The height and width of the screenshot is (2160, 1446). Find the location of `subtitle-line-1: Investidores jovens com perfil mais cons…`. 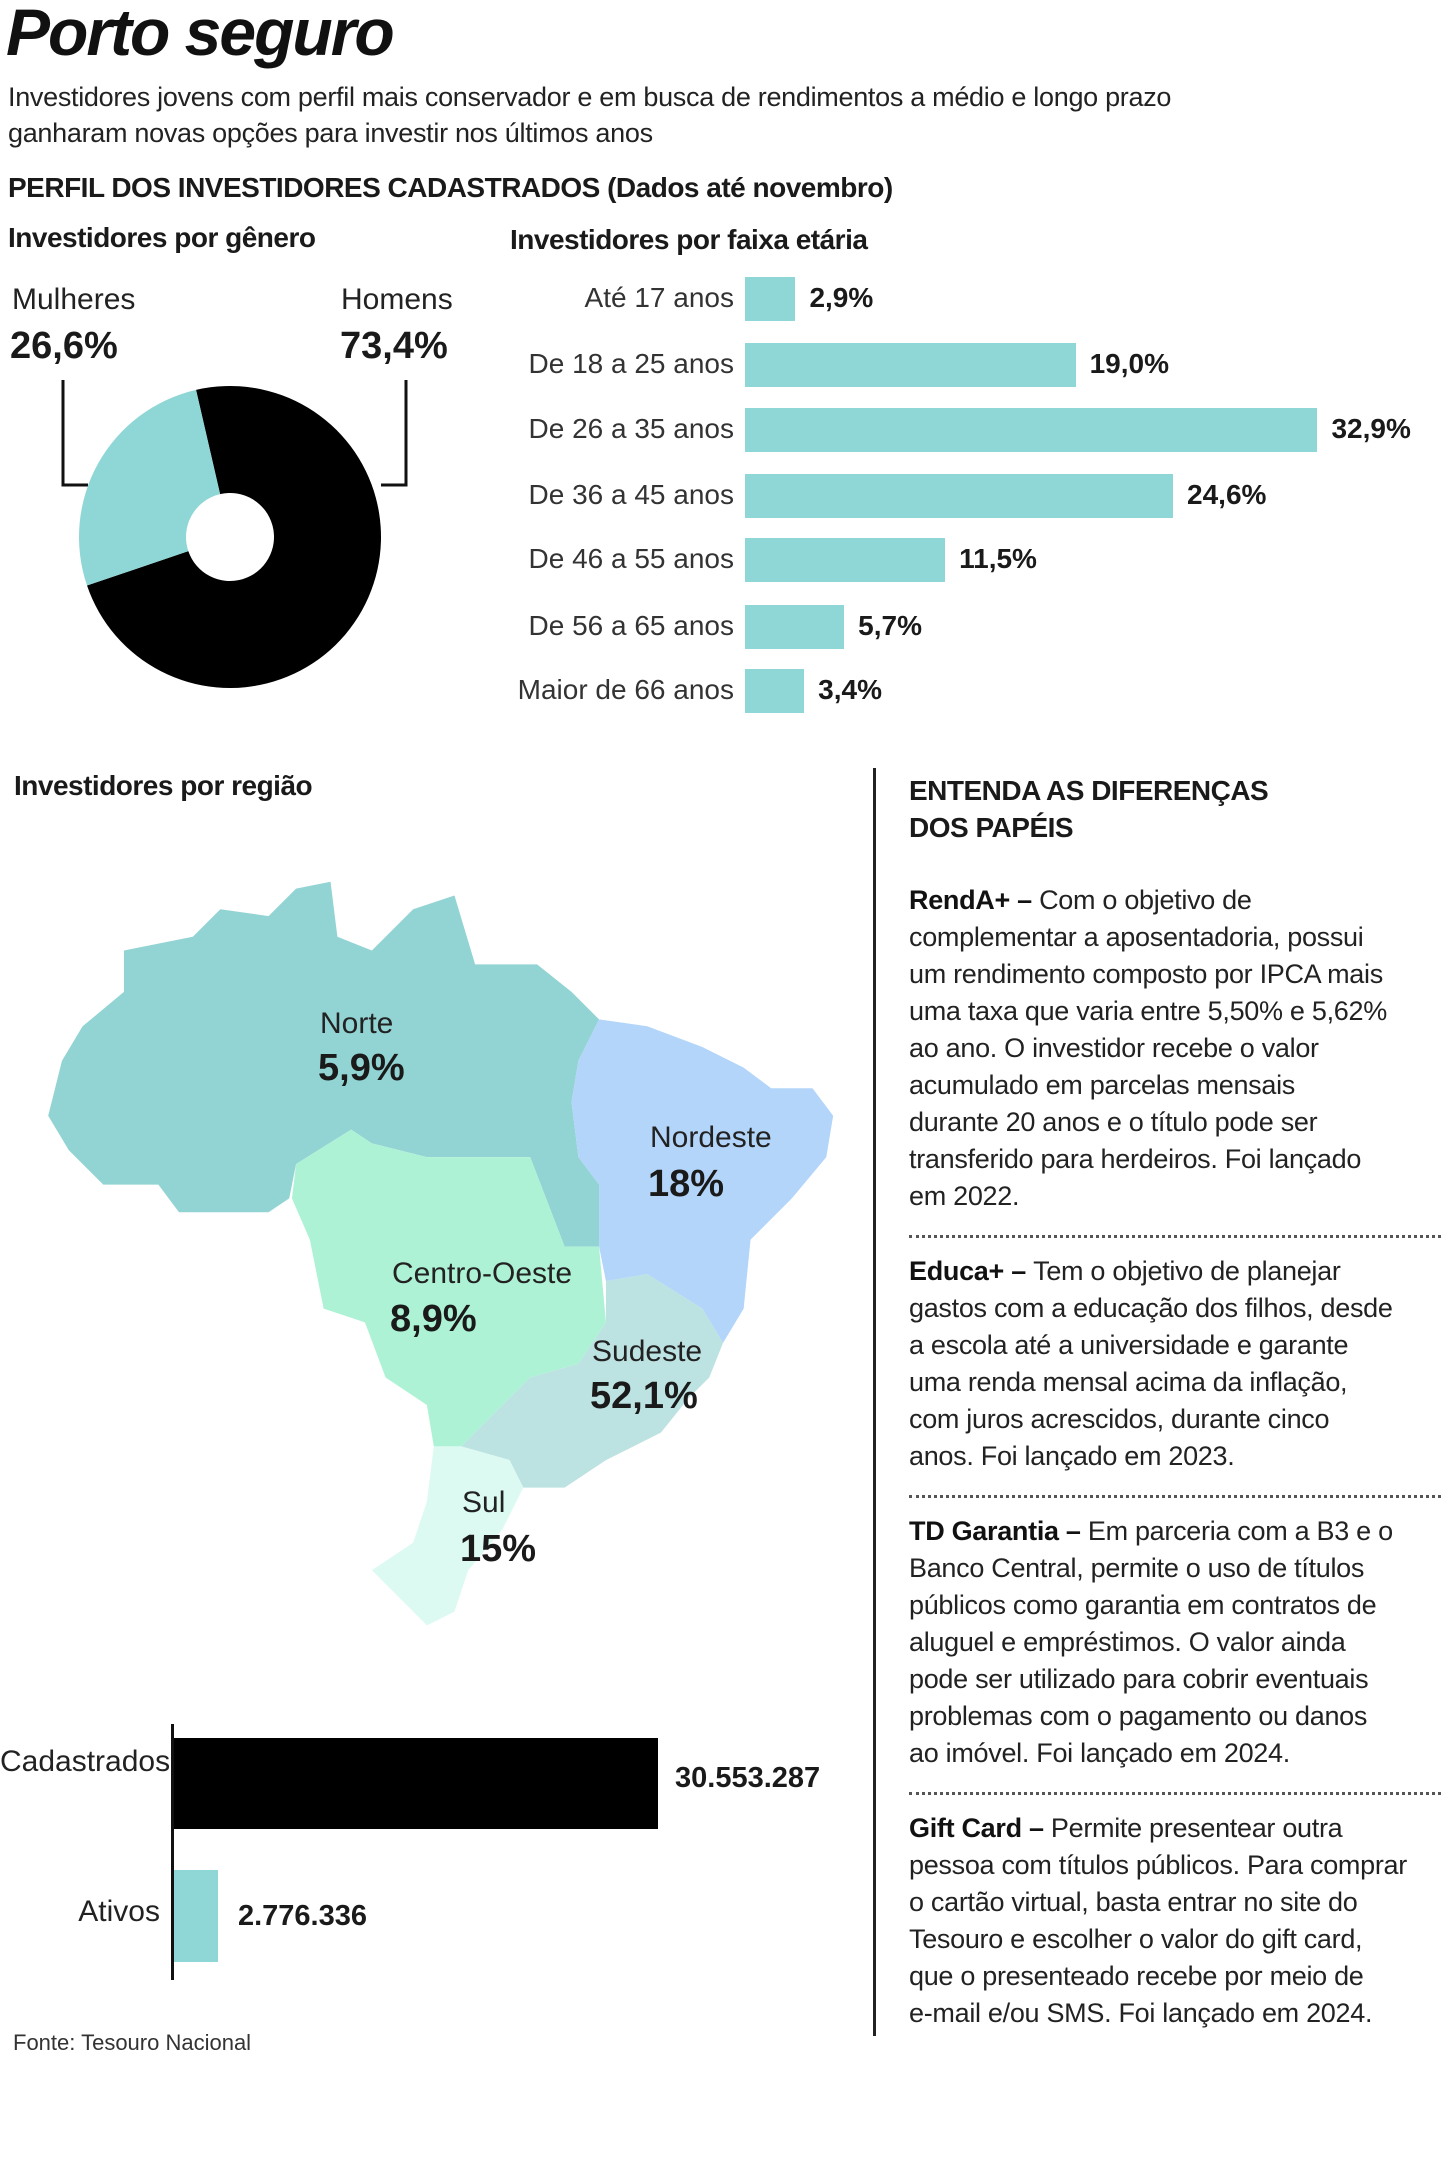

subtitle-line-1: Investidores jovens com perfil mais cons… is located at coordinates (590, 97).